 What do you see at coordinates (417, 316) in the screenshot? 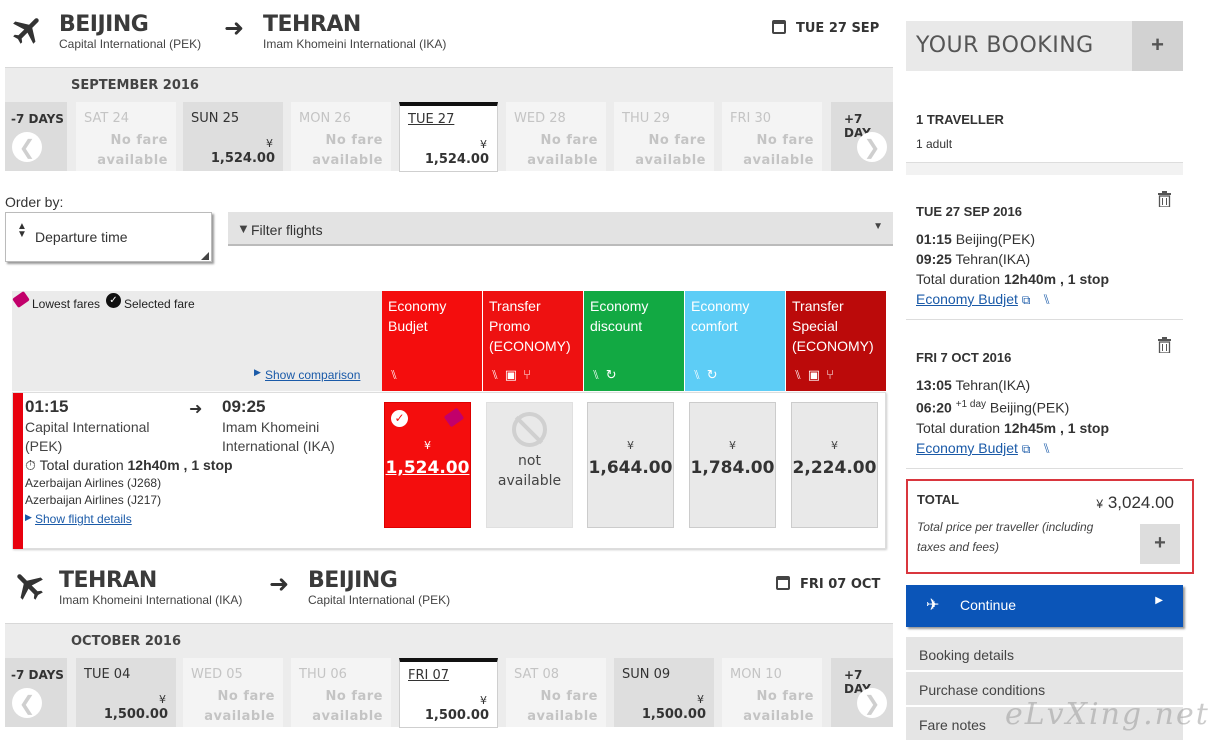
I see `fare-family-name: Economy Budjet` at bounding box center [417, 316].